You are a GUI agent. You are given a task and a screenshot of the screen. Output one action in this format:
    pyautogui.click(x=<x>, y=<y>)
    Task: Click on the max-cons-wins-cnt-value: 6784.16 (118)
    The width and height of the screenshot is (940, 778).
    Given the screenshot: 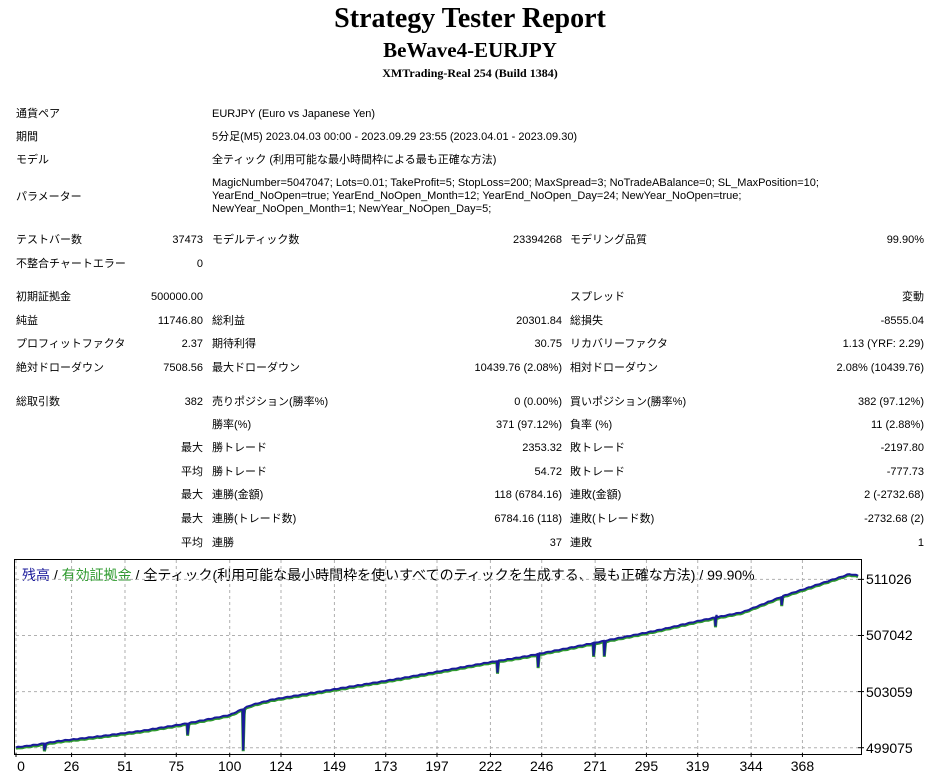 What is the action you would take?
    pyautogui.click(x=528, y=519)
    